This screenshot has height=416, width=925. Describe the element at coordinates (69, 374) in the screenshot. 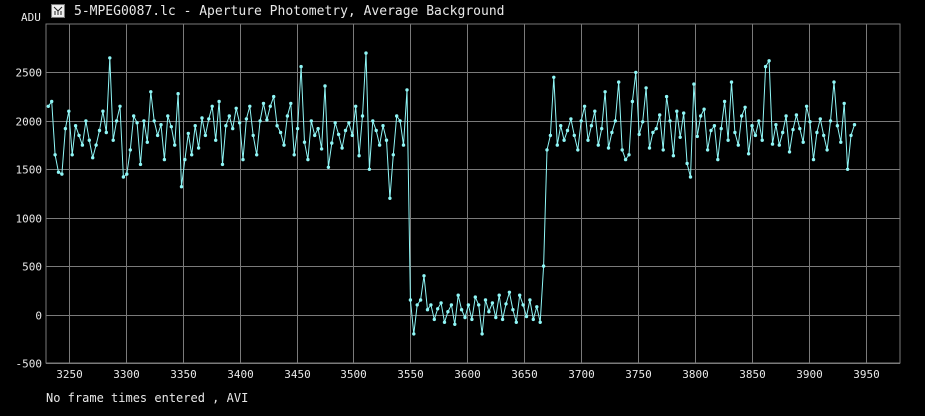

I see `x-tick-label: 3250` at that location.